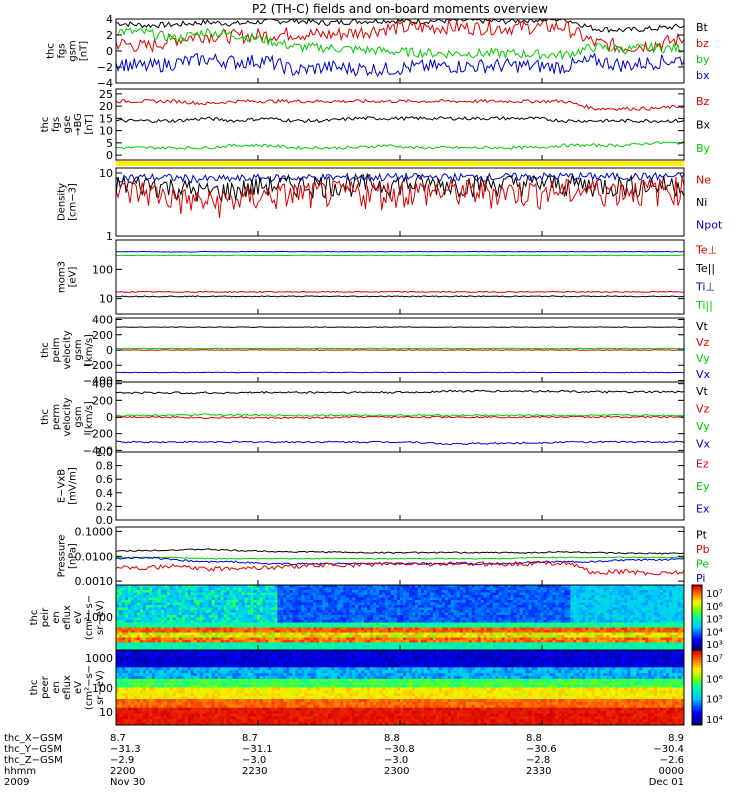  I want to click on legend-0-1: bz, so click(702, 43).